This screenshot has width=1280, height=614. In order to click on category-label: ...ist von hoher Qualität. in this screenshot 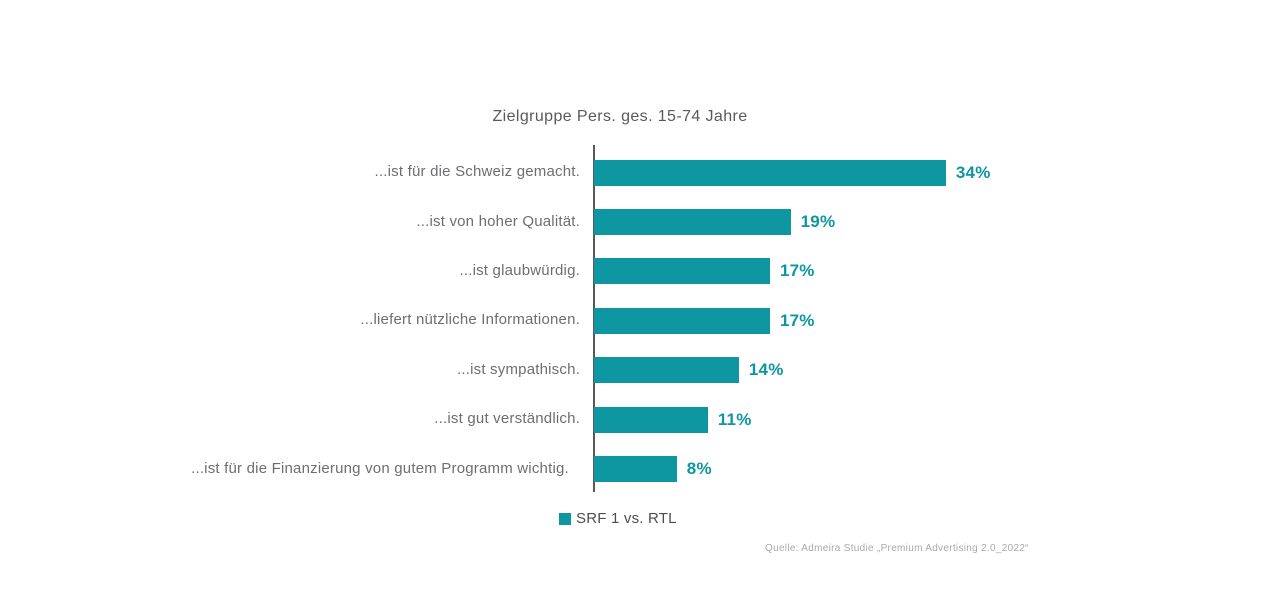, I will do `click(498, 221)`.